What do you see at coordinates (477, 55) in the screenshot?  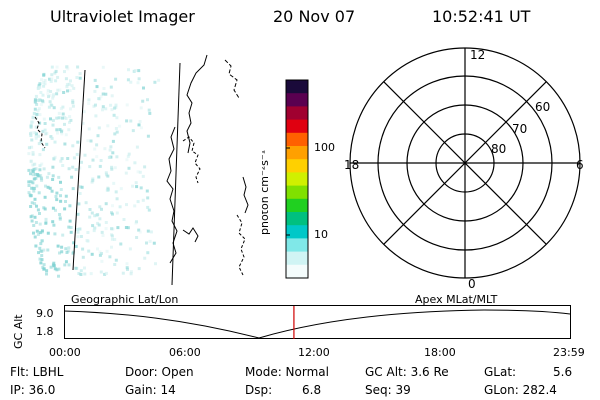 I see `mlt-label-12: 12` at bounding box center [477, 55].